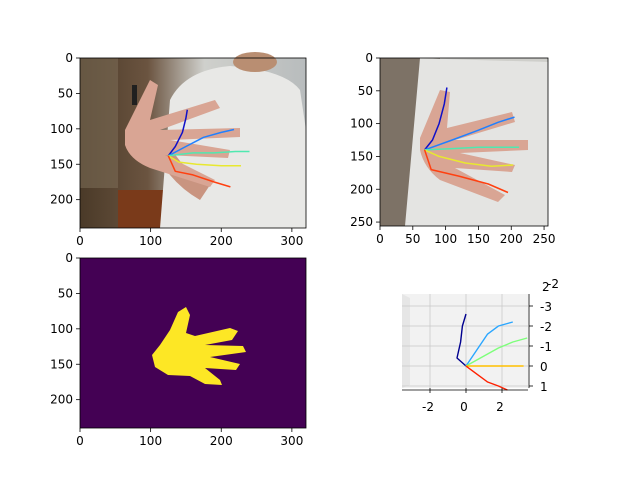 Image resolution: width=640 pixels, height=480 pixels. What do you see at coordinates (134, 95) in the screenshot?
I see `photo-door-handle` at bounding box center [134, 95].